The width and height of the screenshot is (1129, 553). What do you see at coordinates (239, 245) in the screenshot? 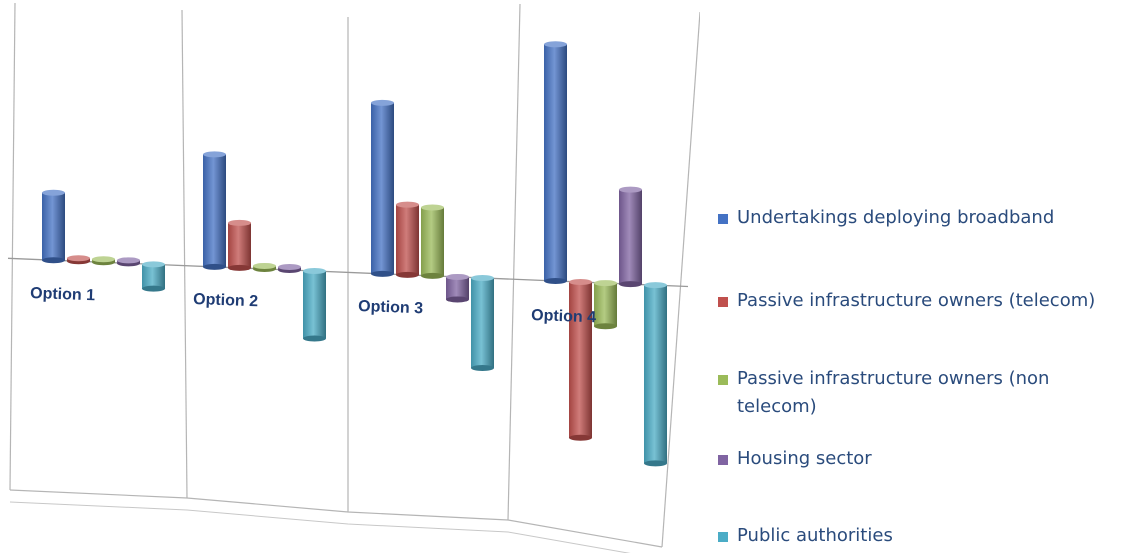
I see `bar-passive-infrastructure-owners-telecom--option-2` at bounding box center [239, 245].